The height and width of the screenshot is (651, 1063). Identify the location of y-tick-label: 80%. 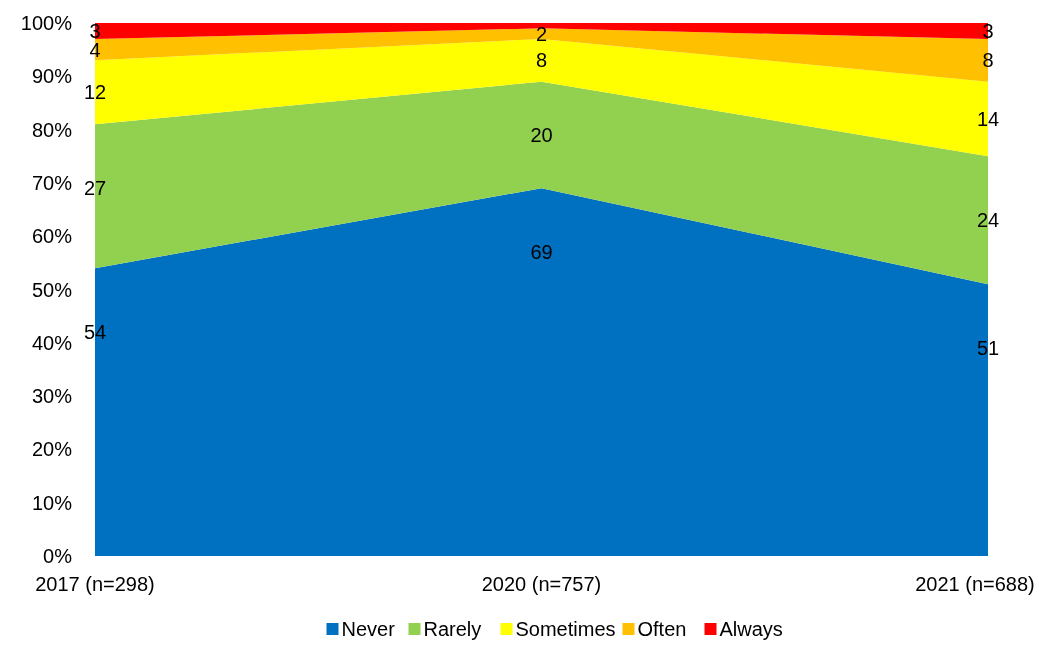
(52, 129).